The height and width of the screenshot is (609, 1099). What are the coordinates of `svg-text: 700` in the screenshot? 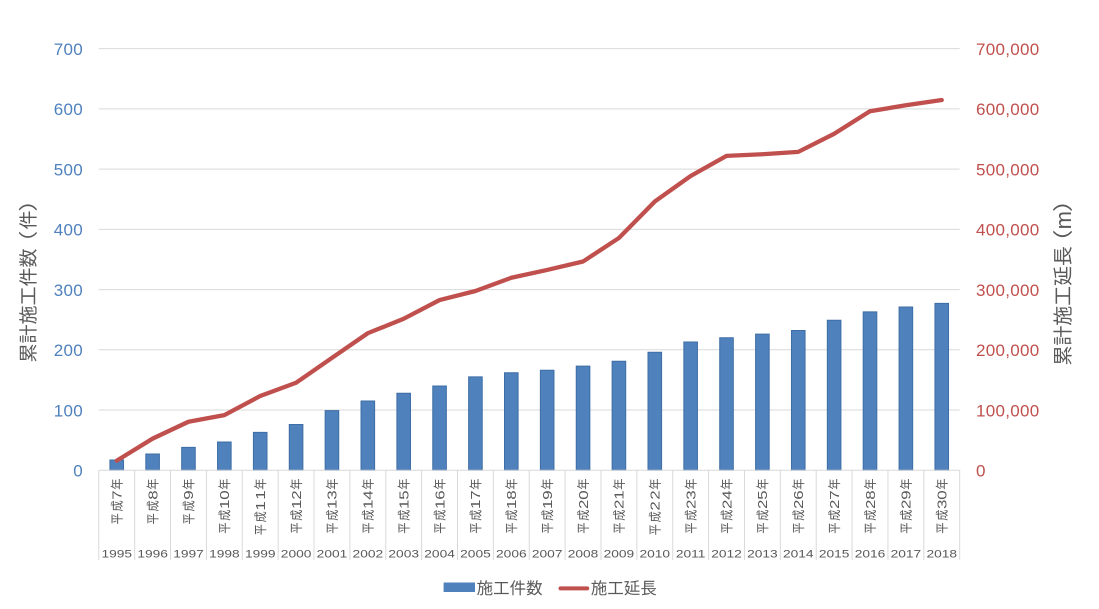 It's located at (68, 49).